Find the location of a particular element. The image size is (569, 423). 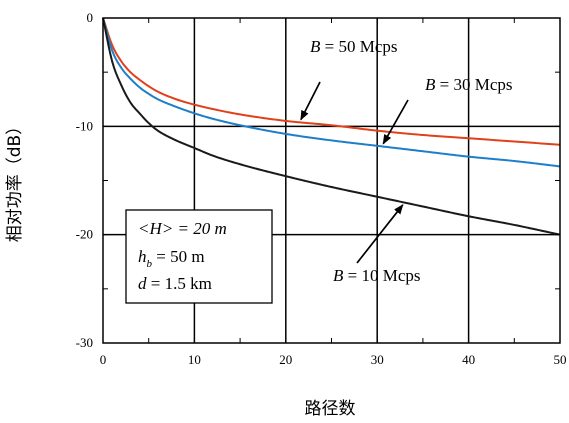

parameter-hb-value: = 50 m is located at coordinates (178, 256).